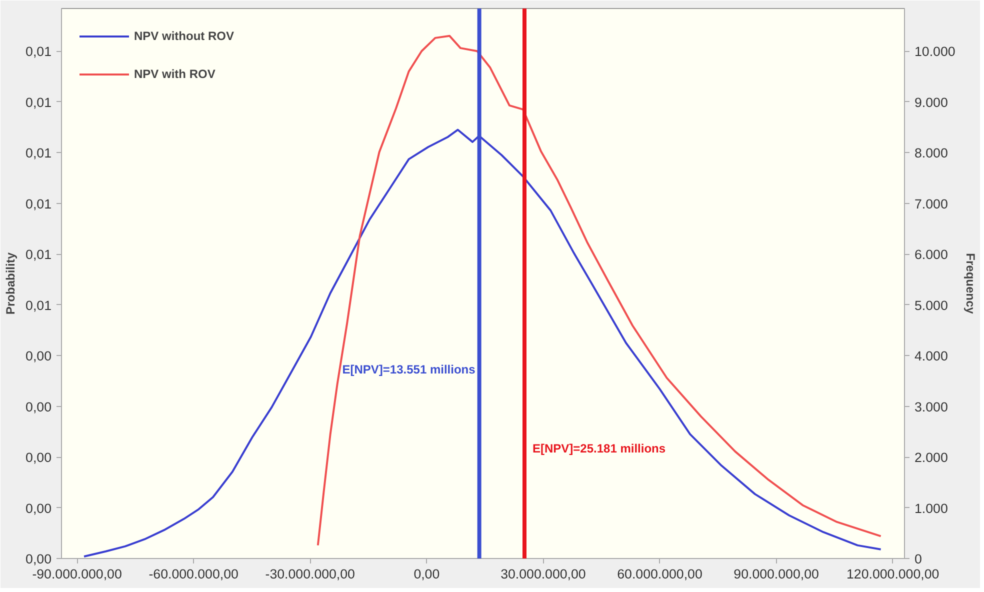 The image size is (984, 592). Describe the element at coordinates (931, 204) in the screenshot. I see `y2-tick-label: 7.000` at that location.